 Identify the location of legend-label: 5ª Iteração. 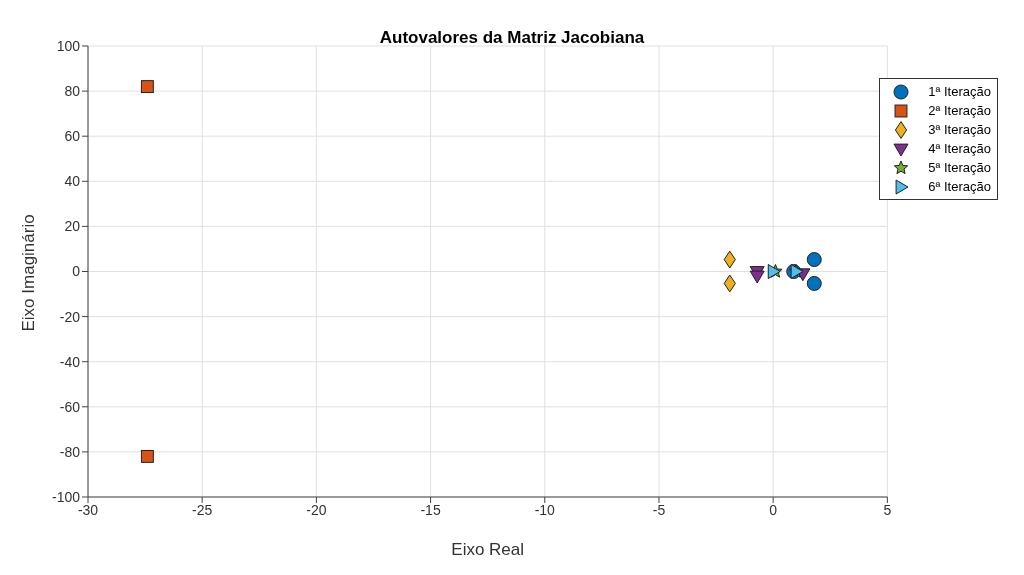
(959, 167).